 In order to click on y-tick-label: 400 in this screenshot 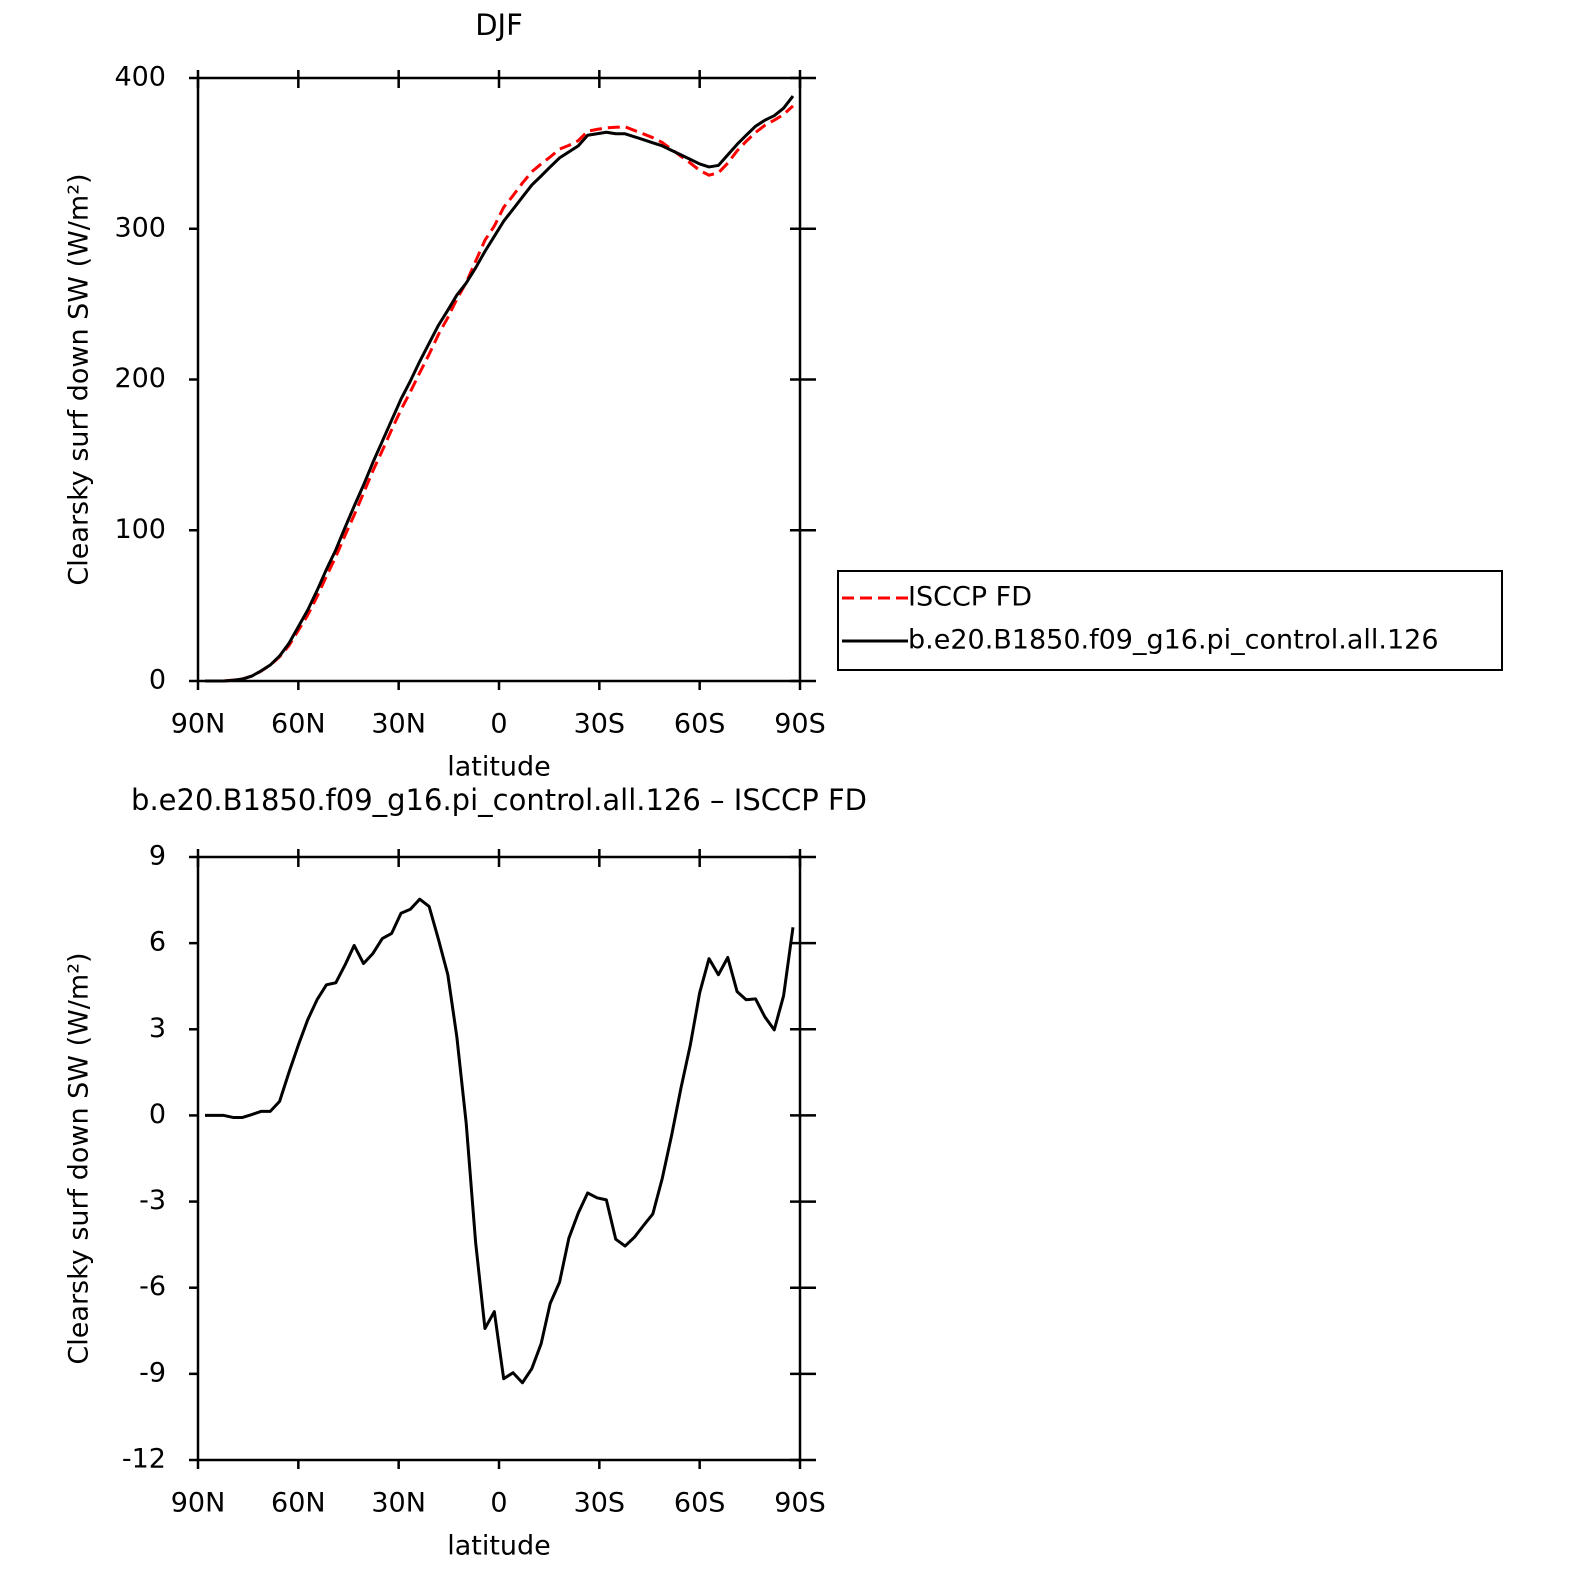, I will do `click(140, 77)`.